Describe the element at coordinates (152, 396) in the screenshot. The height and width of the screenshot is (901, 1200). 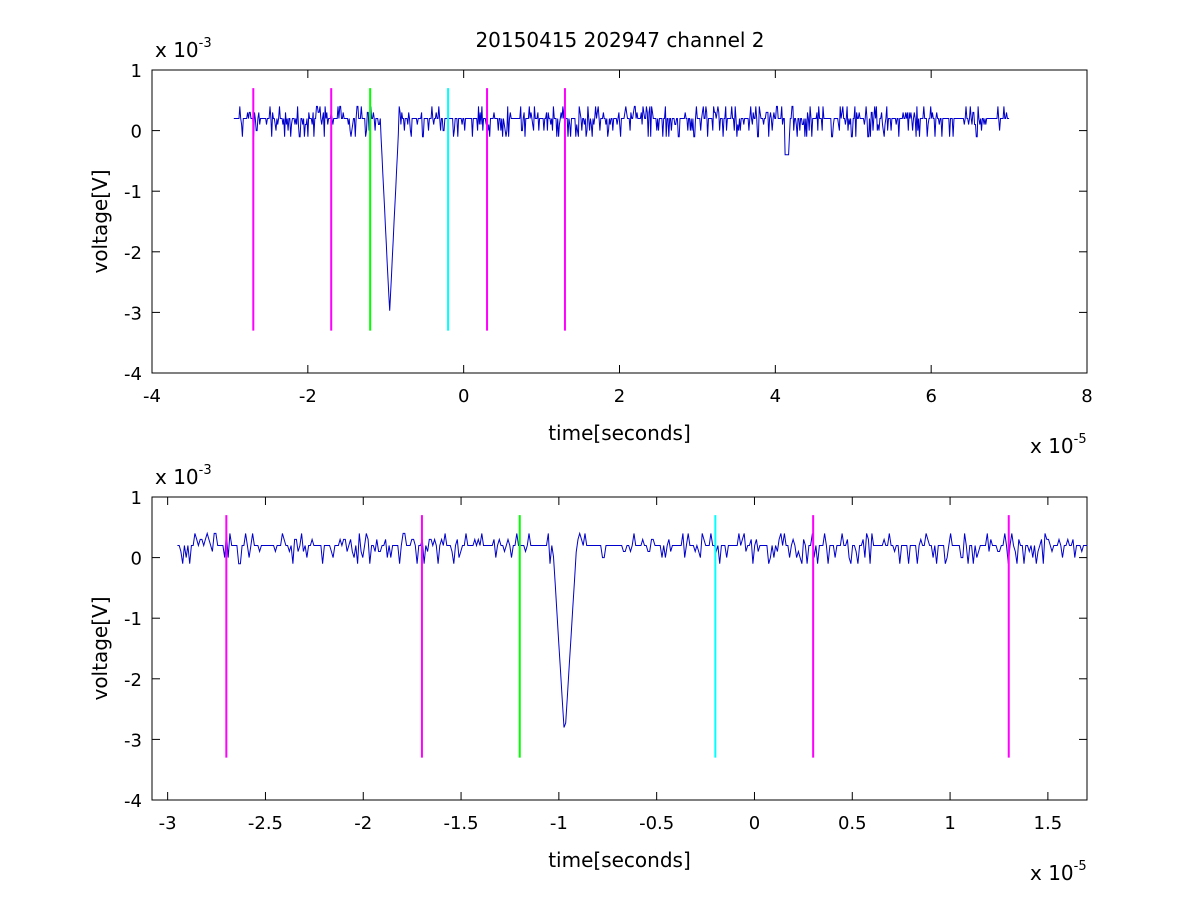
I see `x-tick-label: -4` at that location.